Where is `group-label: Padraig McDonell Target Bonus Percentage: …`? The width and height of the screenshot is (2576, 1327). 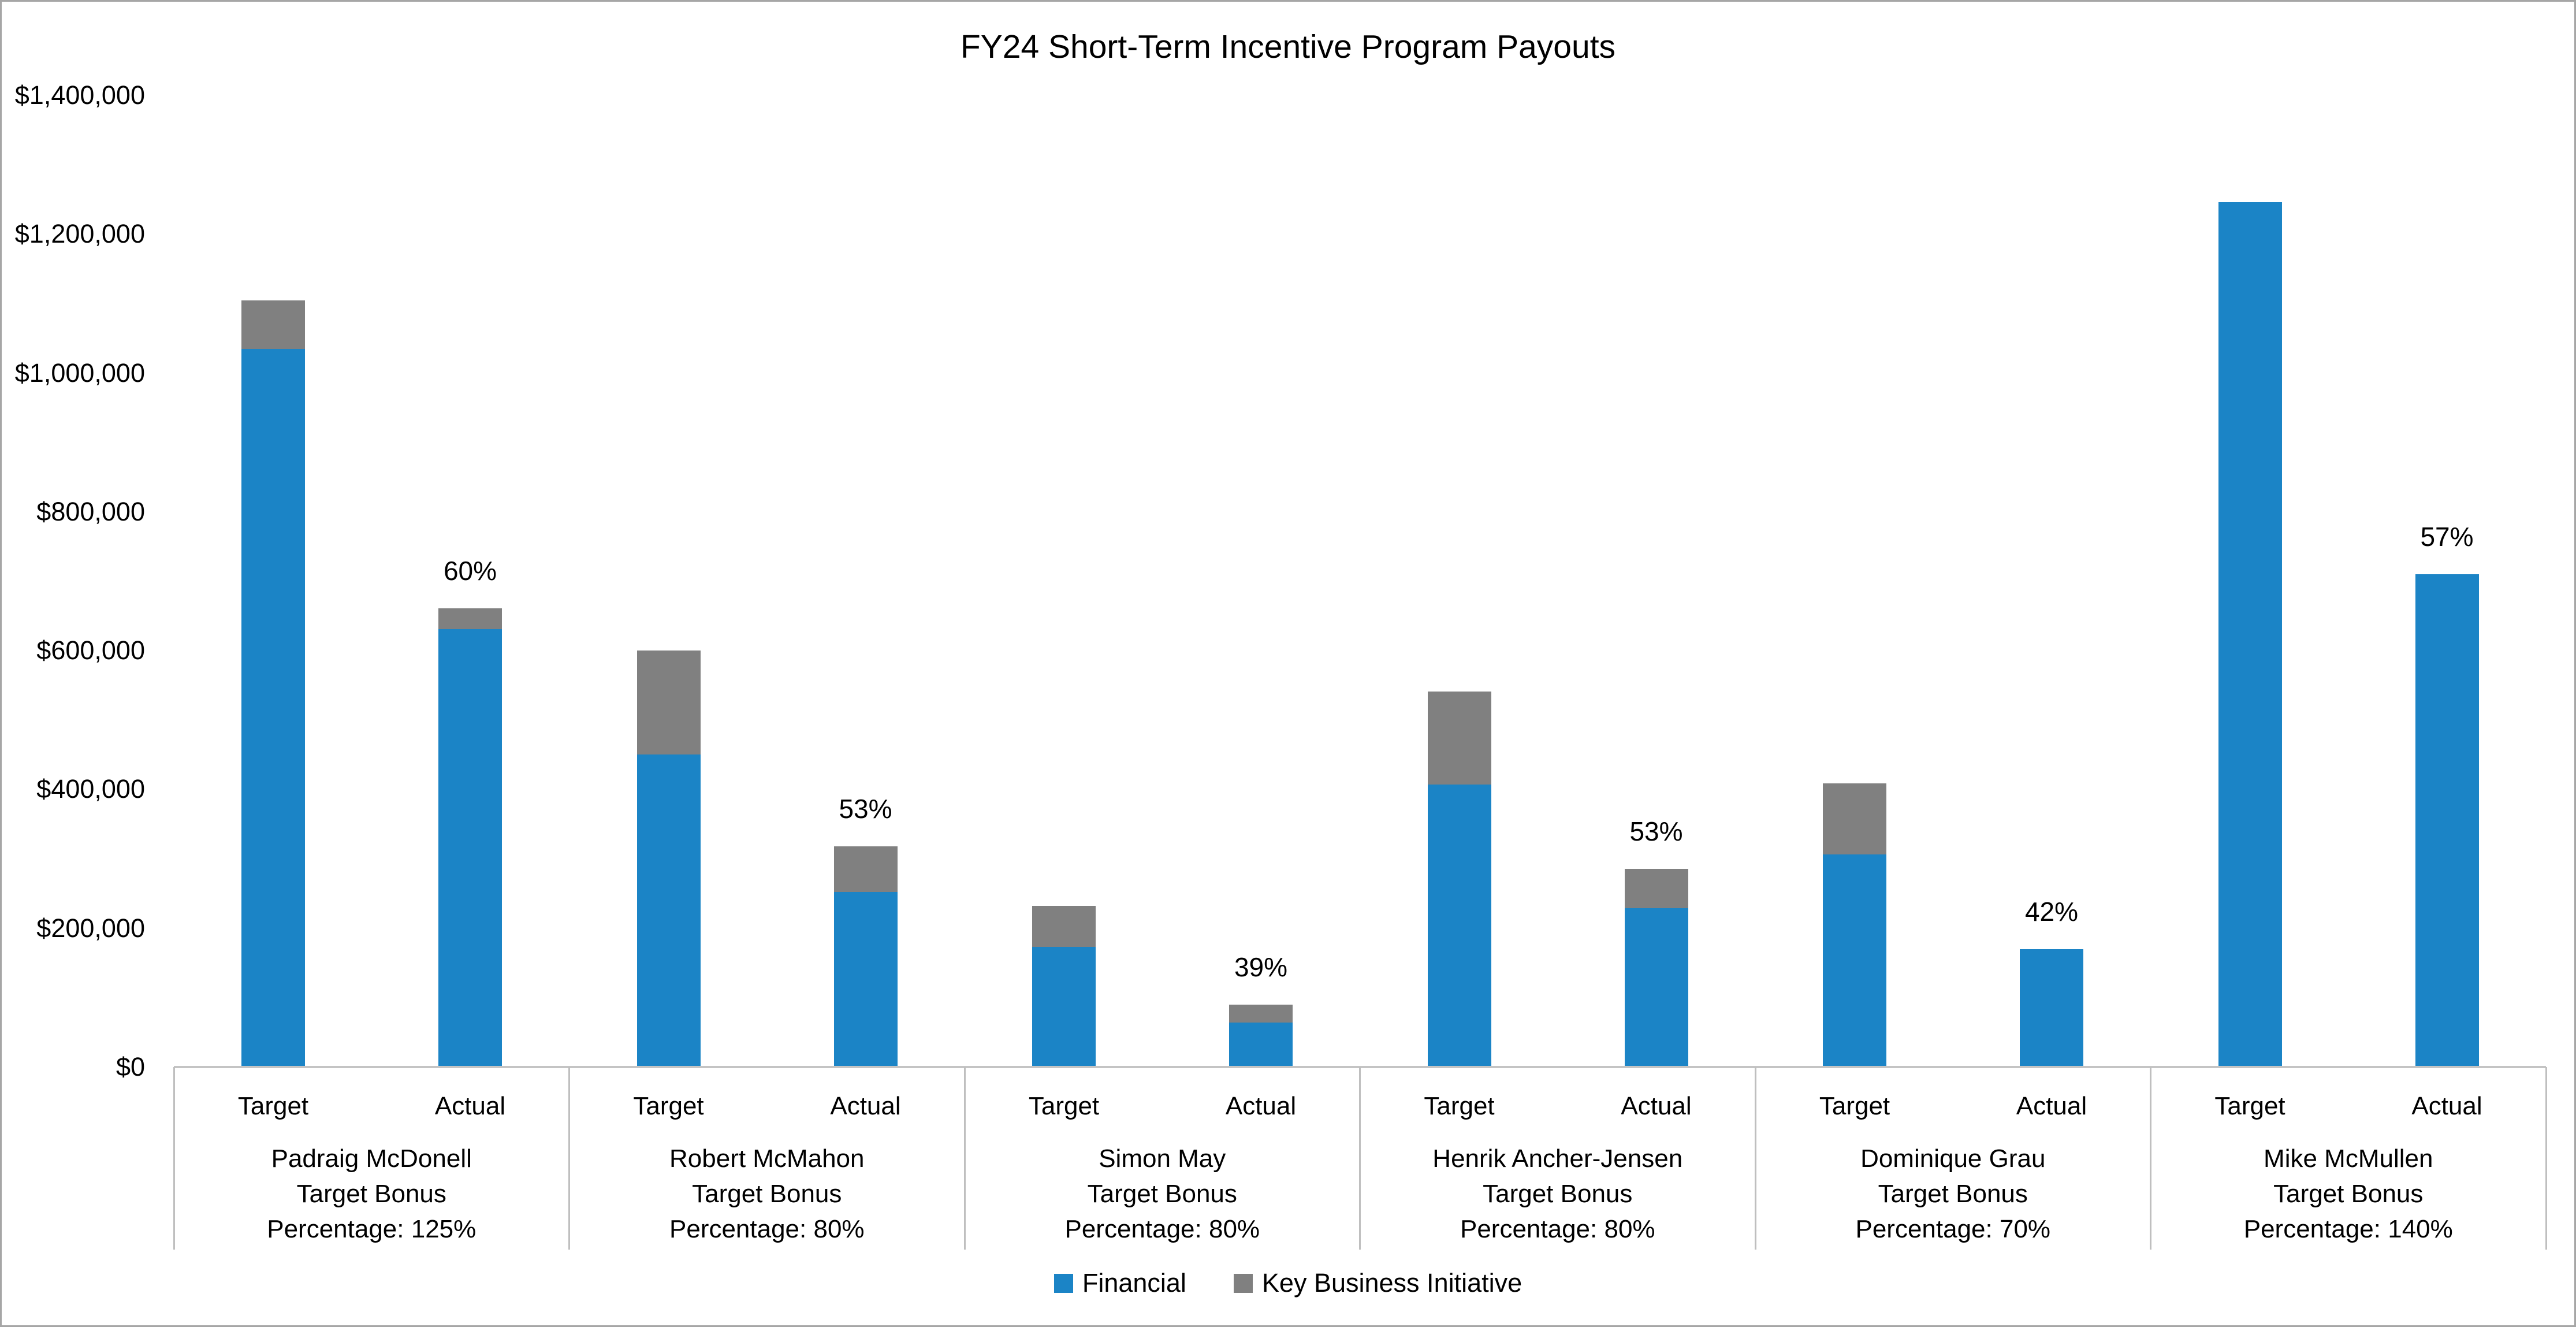
group-label: Padraig McDonell Target Bonus Percentage: … is located at coordinates (372, 1194).